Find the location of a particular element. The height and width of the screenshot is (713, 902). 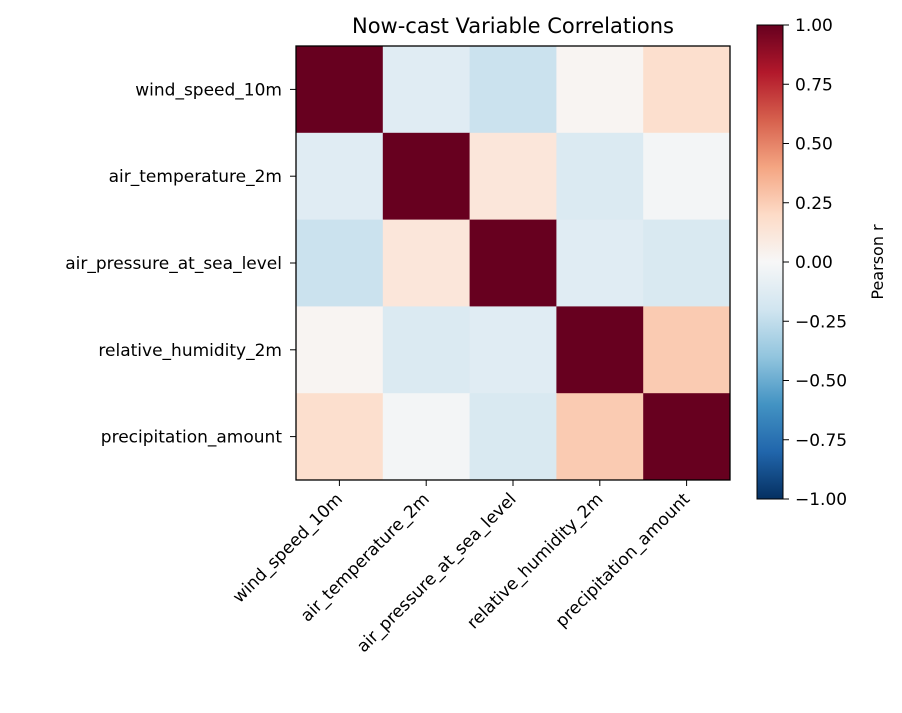

colorbar-tick-label: 0.50 is located at coordinates (814, 145).